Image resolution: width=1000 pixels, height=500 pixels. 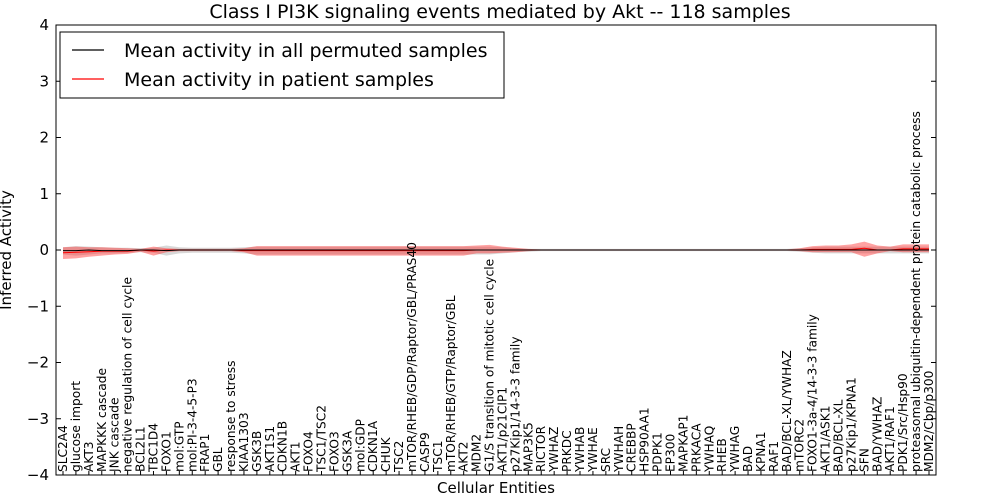 I want to click on band-permuted, so click(x=496, y=250).